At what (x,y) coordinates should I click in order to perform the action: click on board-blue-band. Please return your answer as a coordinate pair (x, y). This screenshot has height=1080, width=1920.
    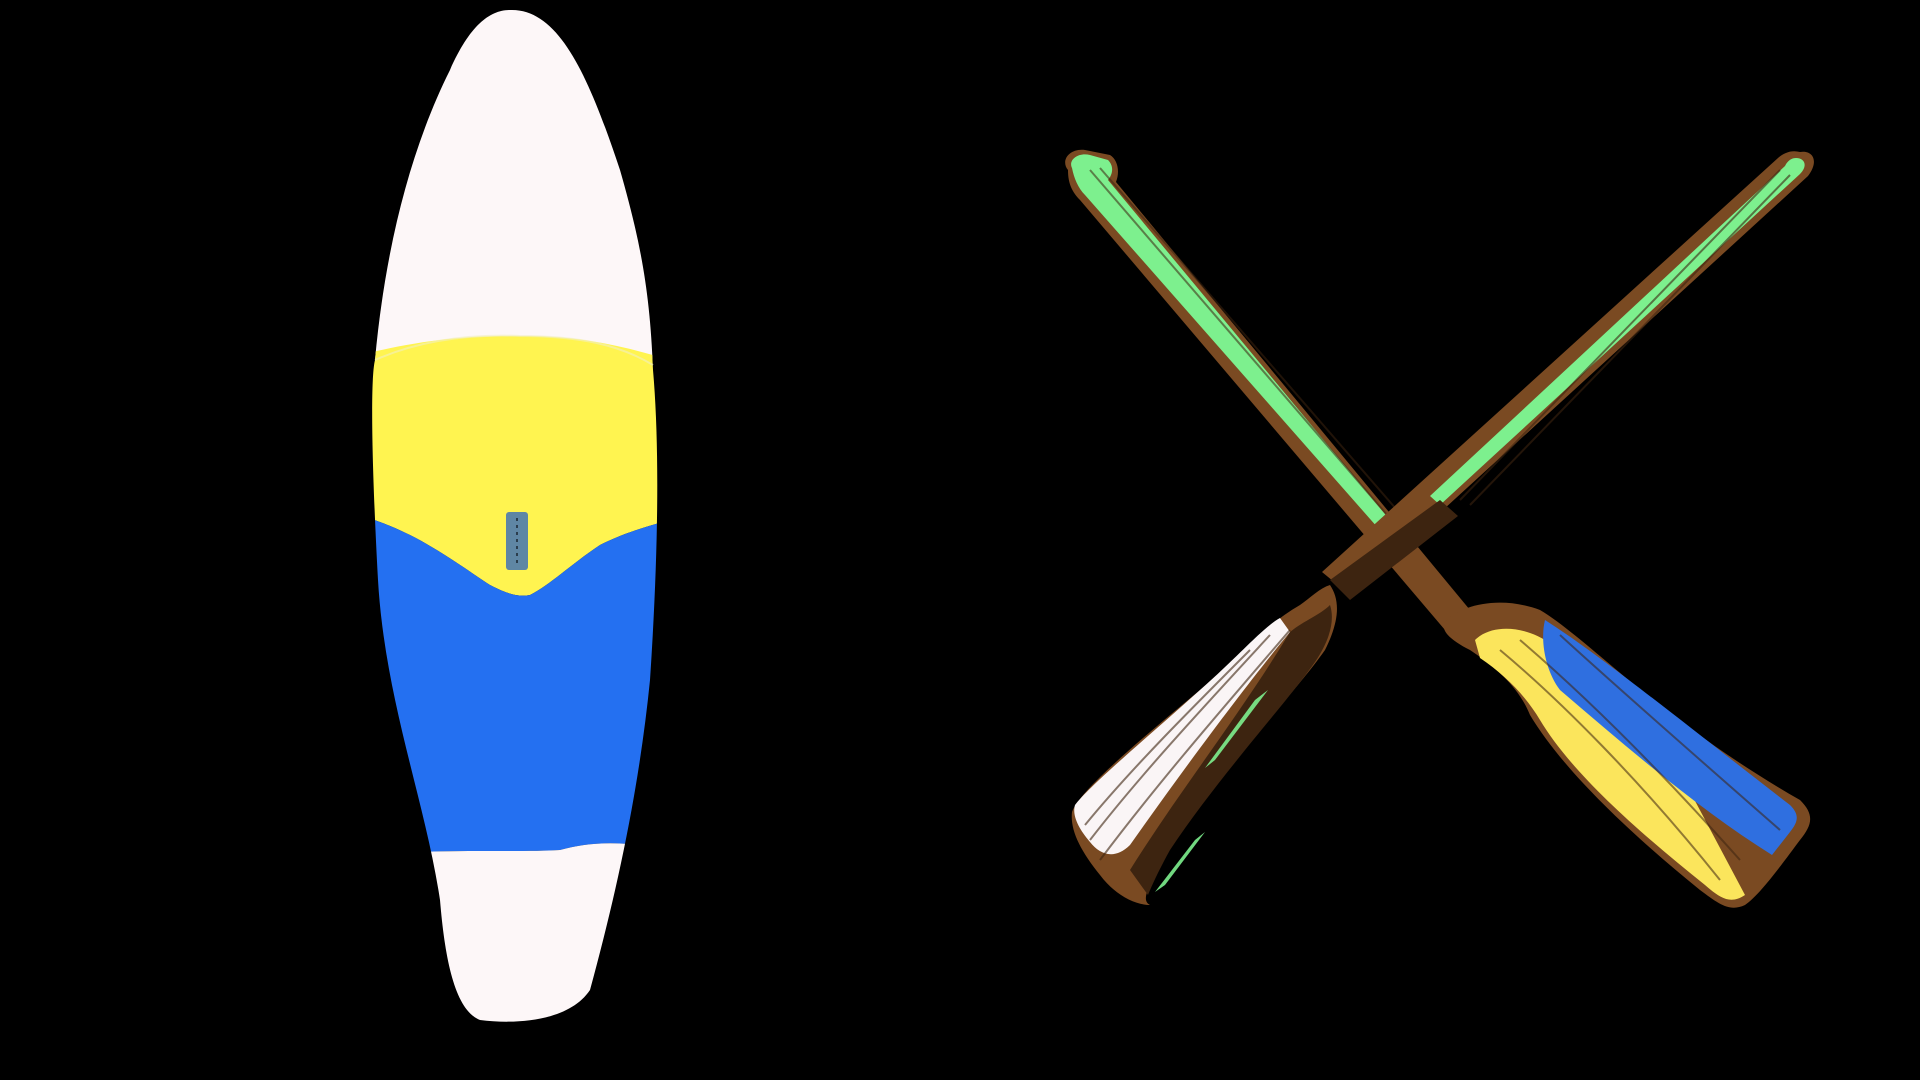
    Looking at the image, I should click on (515, 683).